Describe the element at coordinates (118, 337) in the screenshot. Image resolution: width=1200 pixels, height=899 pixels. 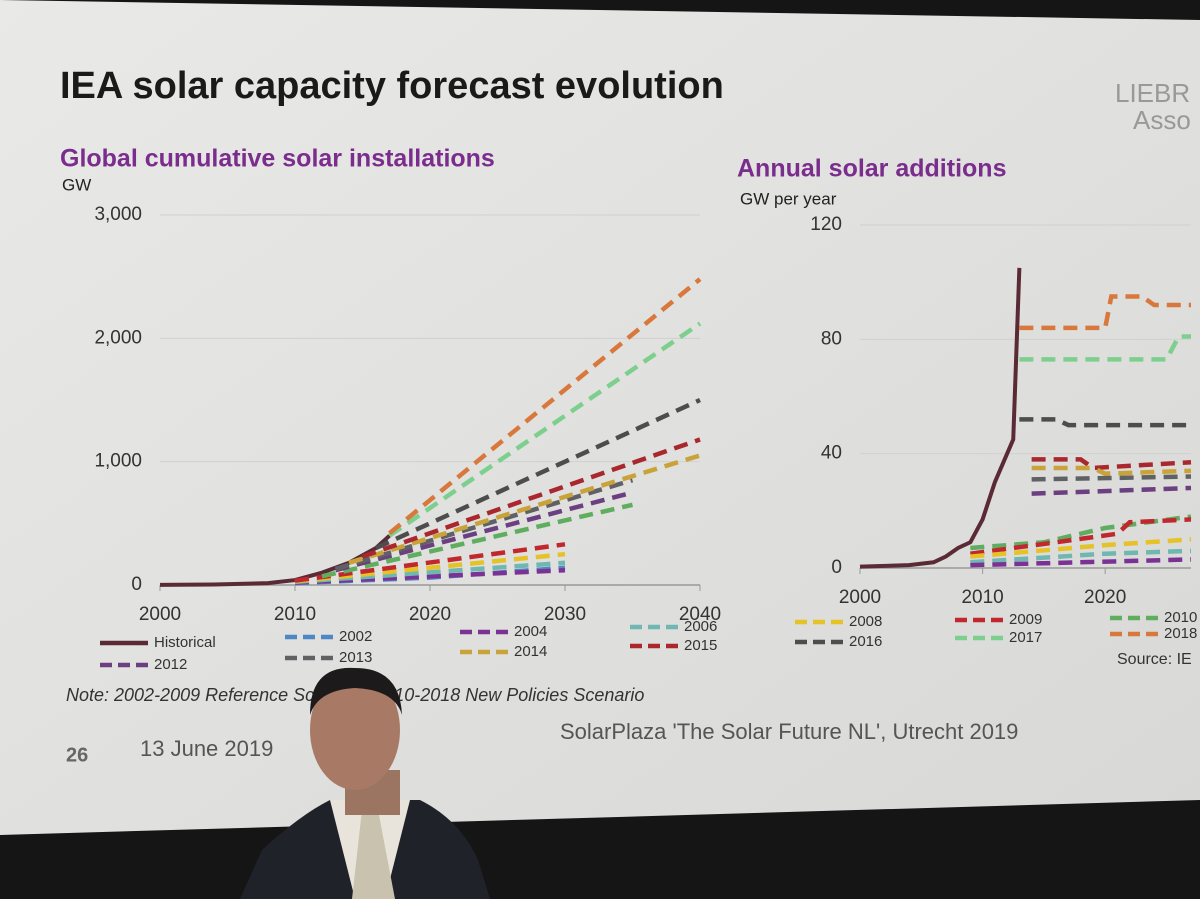
I see `y-tick-label: 2,000` at that location.